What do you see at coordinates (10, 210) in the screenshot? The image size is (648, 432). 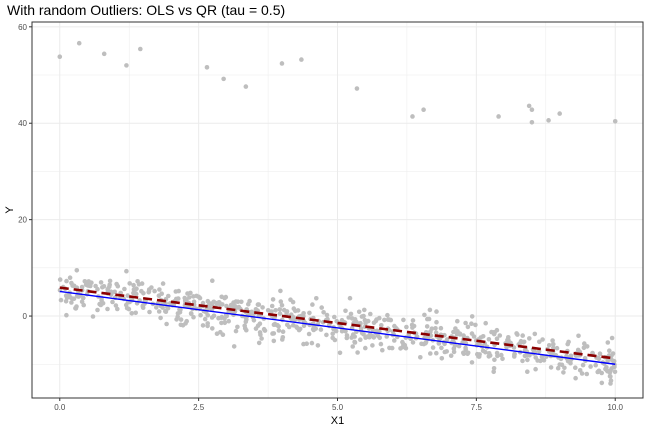 I see `y-axis-title: Y` at bounding box center [10, 210].